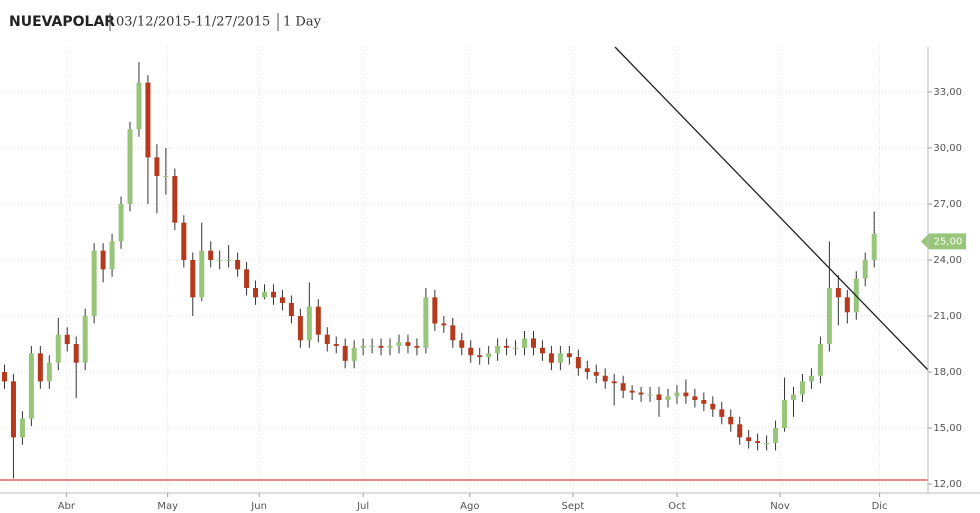 The image size is (980, 513). Describe the element at coordinates (947, 92) in the screenshot. I see `y-tick-label: 33,00` at that location.